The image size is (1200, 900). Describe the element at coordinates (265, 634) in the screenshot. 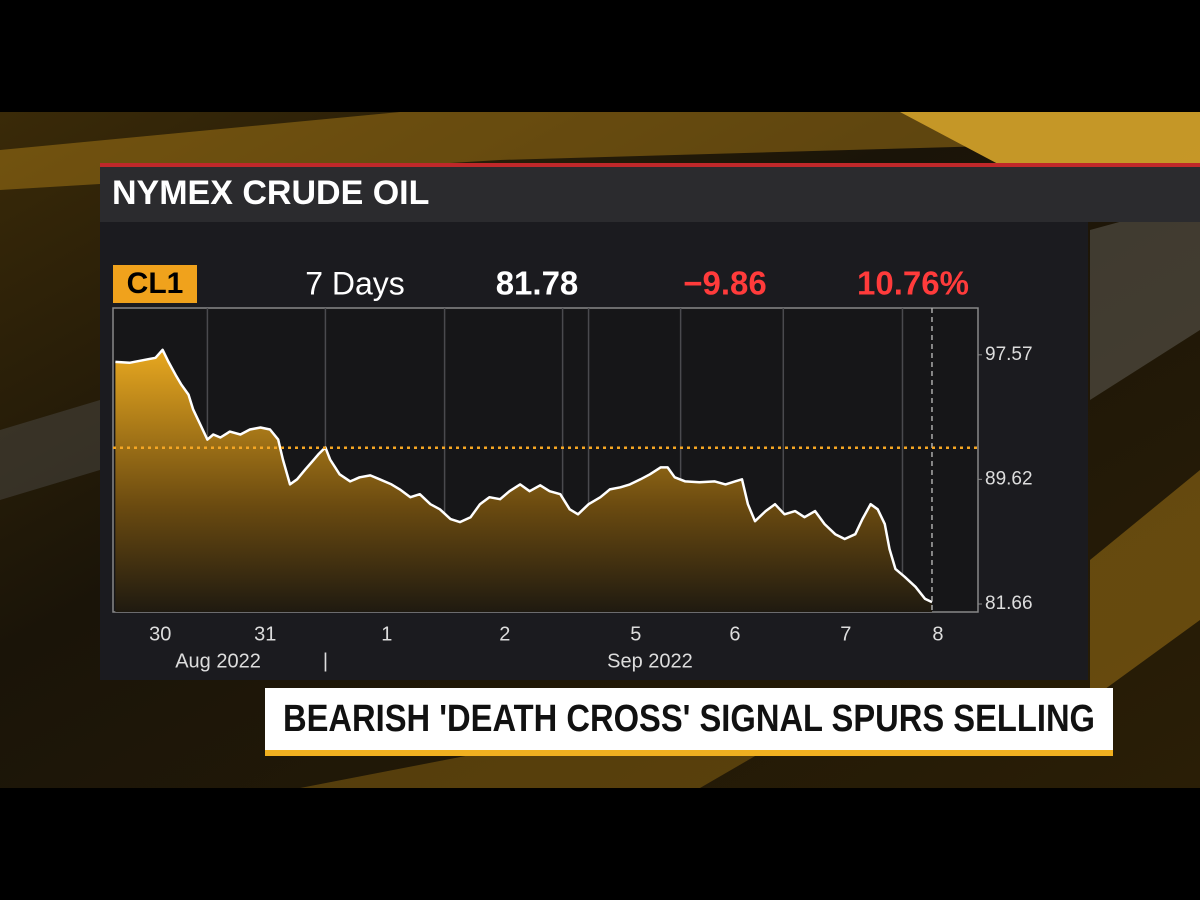

I see `x-tick-label: 31` at that location.